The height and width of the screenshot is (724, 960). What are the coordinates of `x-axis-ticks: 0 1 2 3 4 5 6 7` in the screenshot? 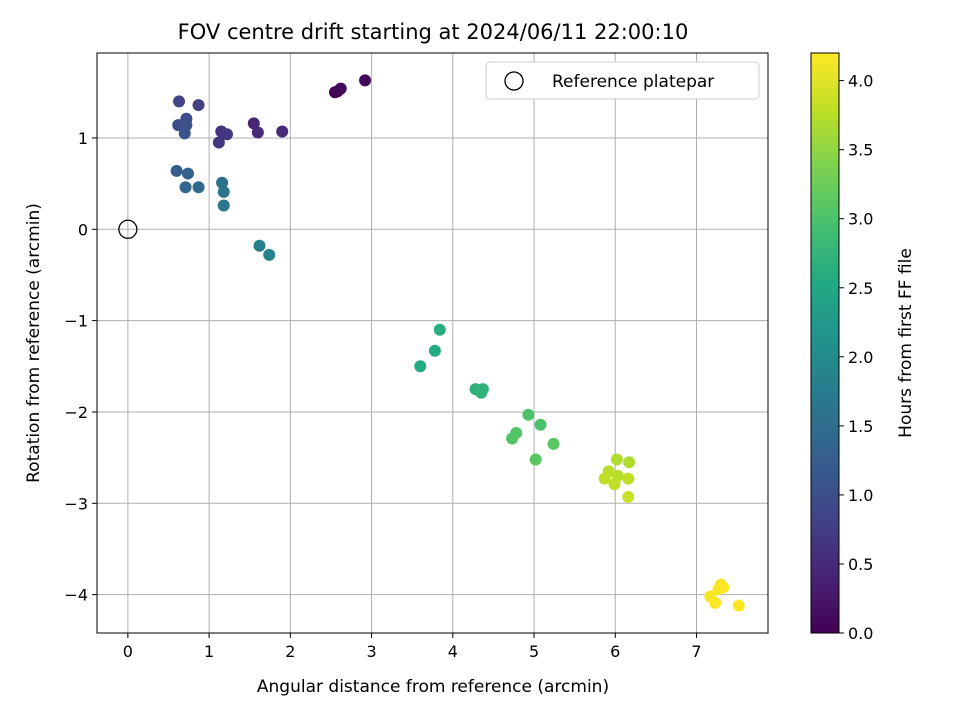 It's located at (412, 647).